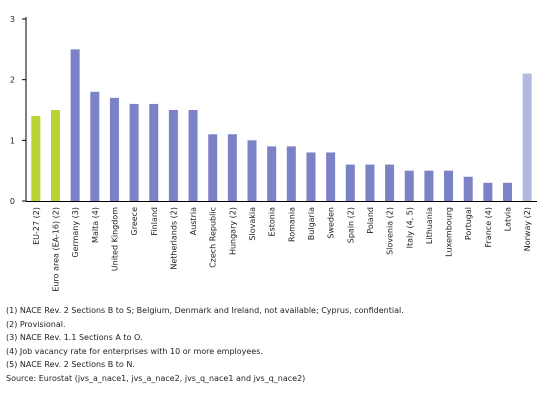  I want to click on x-tick-label: Finland, so click(154, 221).